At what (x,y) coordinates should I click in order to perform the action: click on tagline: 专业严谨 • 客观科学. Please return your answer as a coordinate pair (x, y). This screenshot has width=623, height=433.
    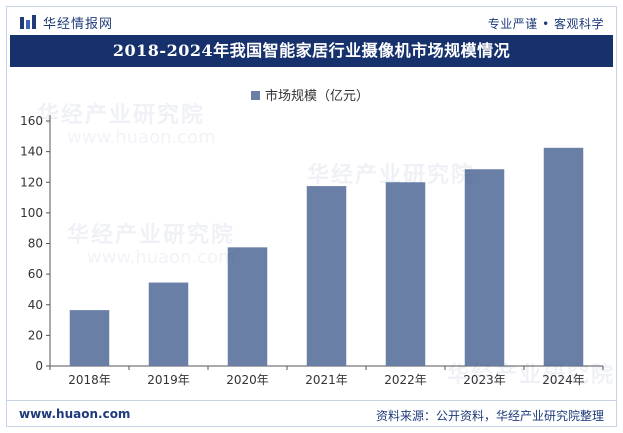
    Looking at the image, I should click on (545, 24).